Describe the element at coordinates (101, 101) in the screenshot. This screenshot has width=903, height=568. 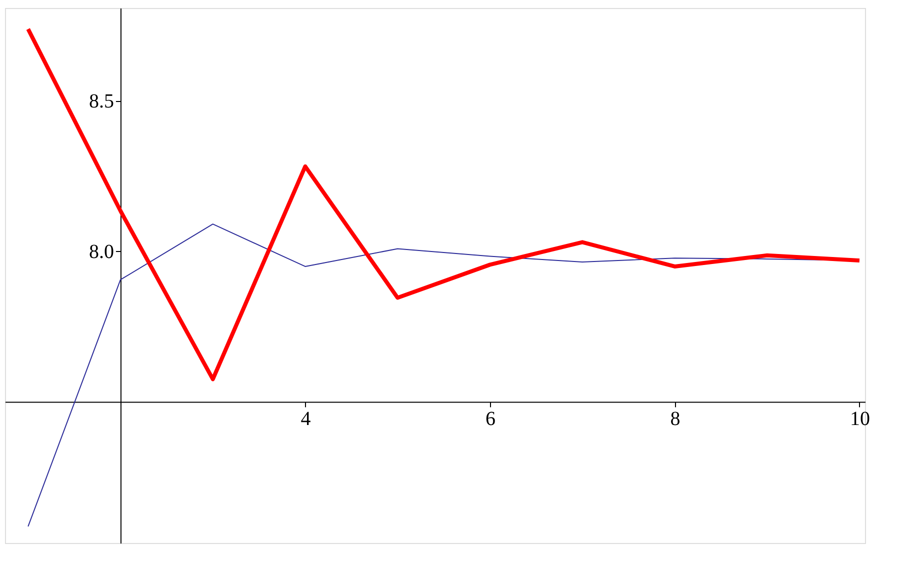
I see `y-tick-label: 8.5` at that location.